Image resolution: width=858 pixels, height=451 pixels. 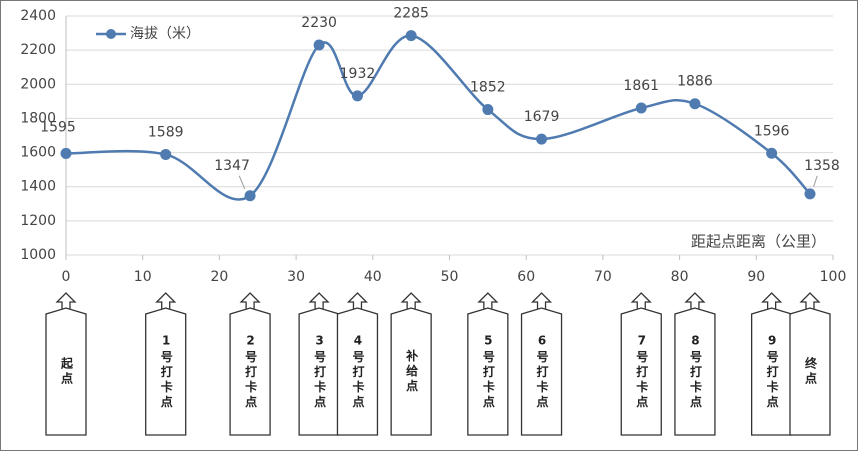 I want to click on x-tick-label: 60, so click(x=526, y=277).